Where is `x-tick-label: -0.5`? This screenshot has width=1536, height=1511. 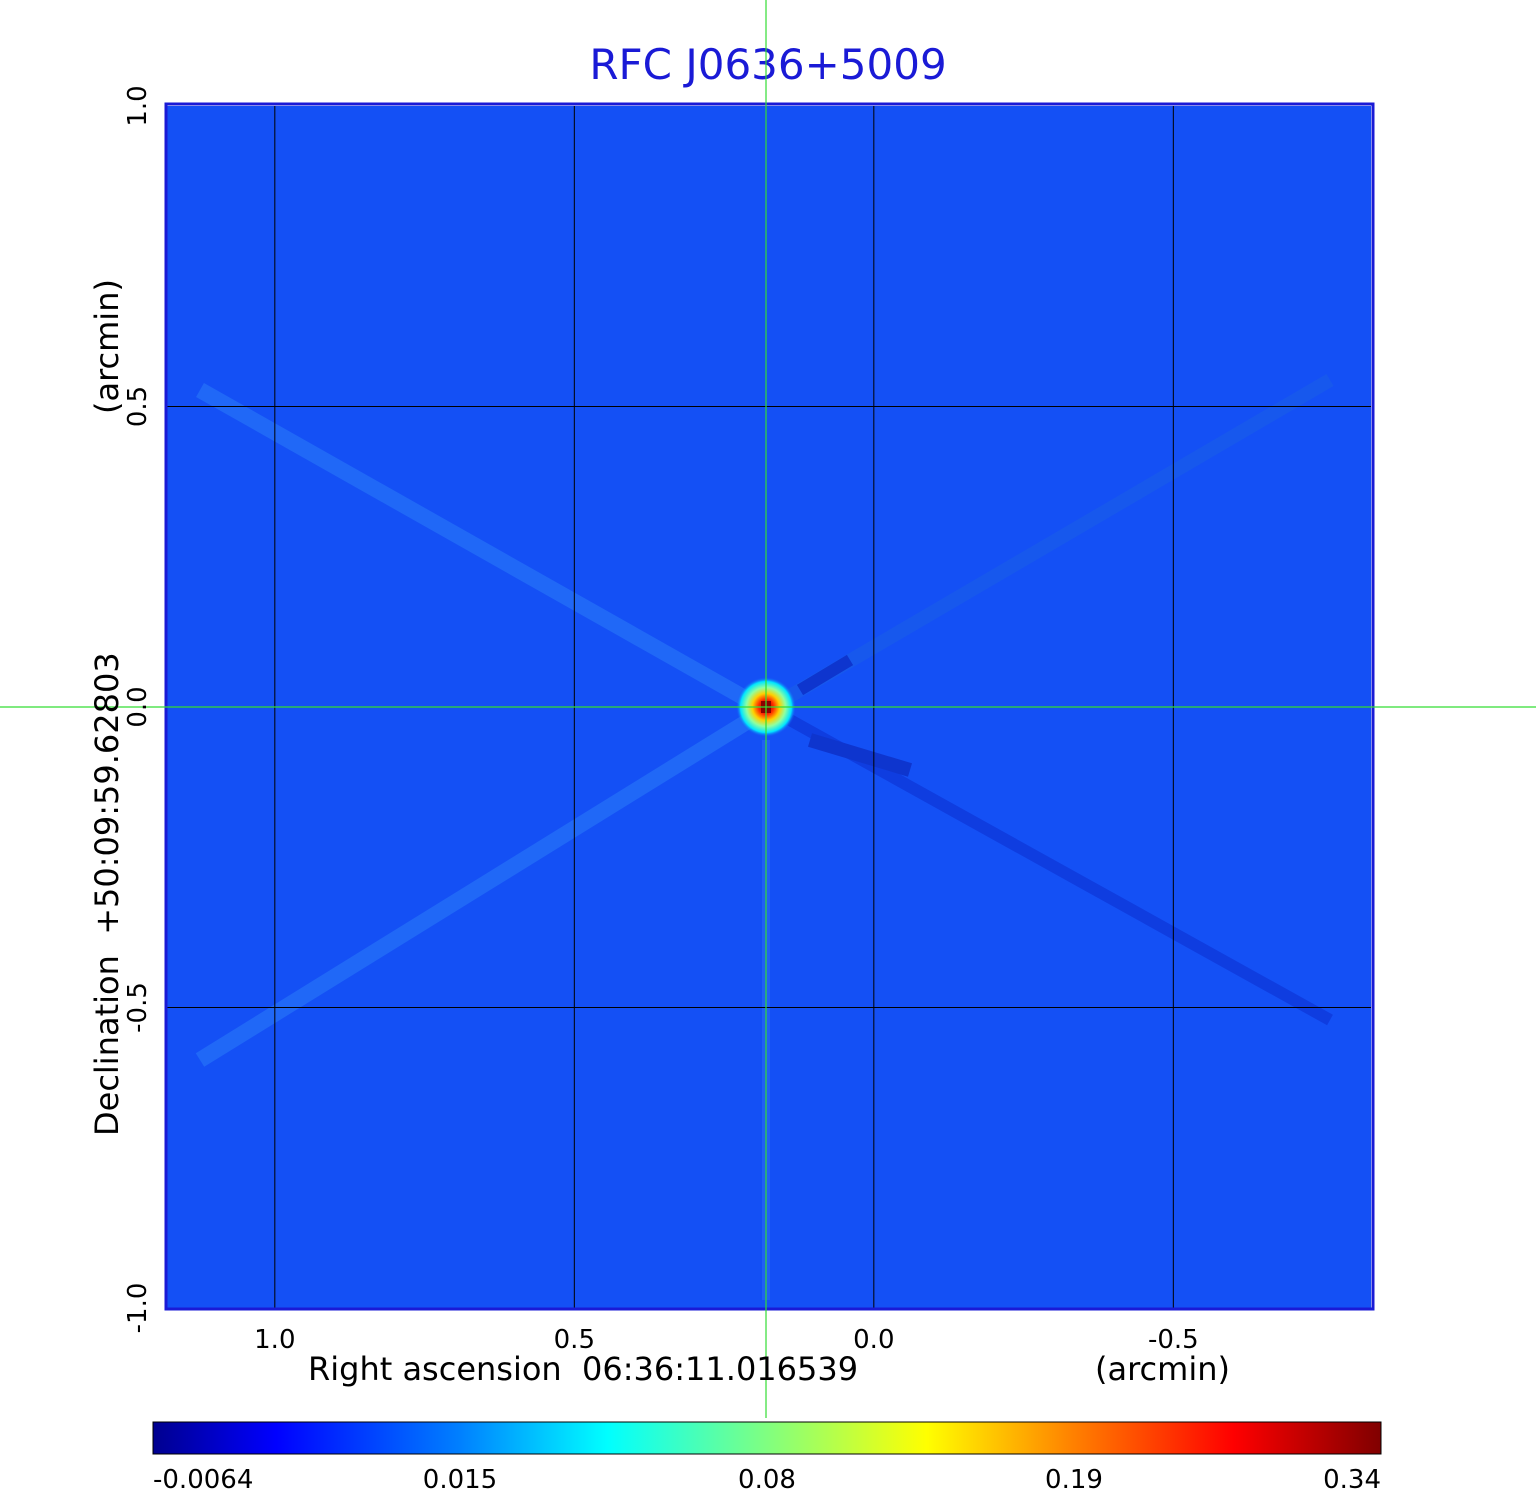
x-tick-label: -0.5 is located at coordinates (1173, 1340).